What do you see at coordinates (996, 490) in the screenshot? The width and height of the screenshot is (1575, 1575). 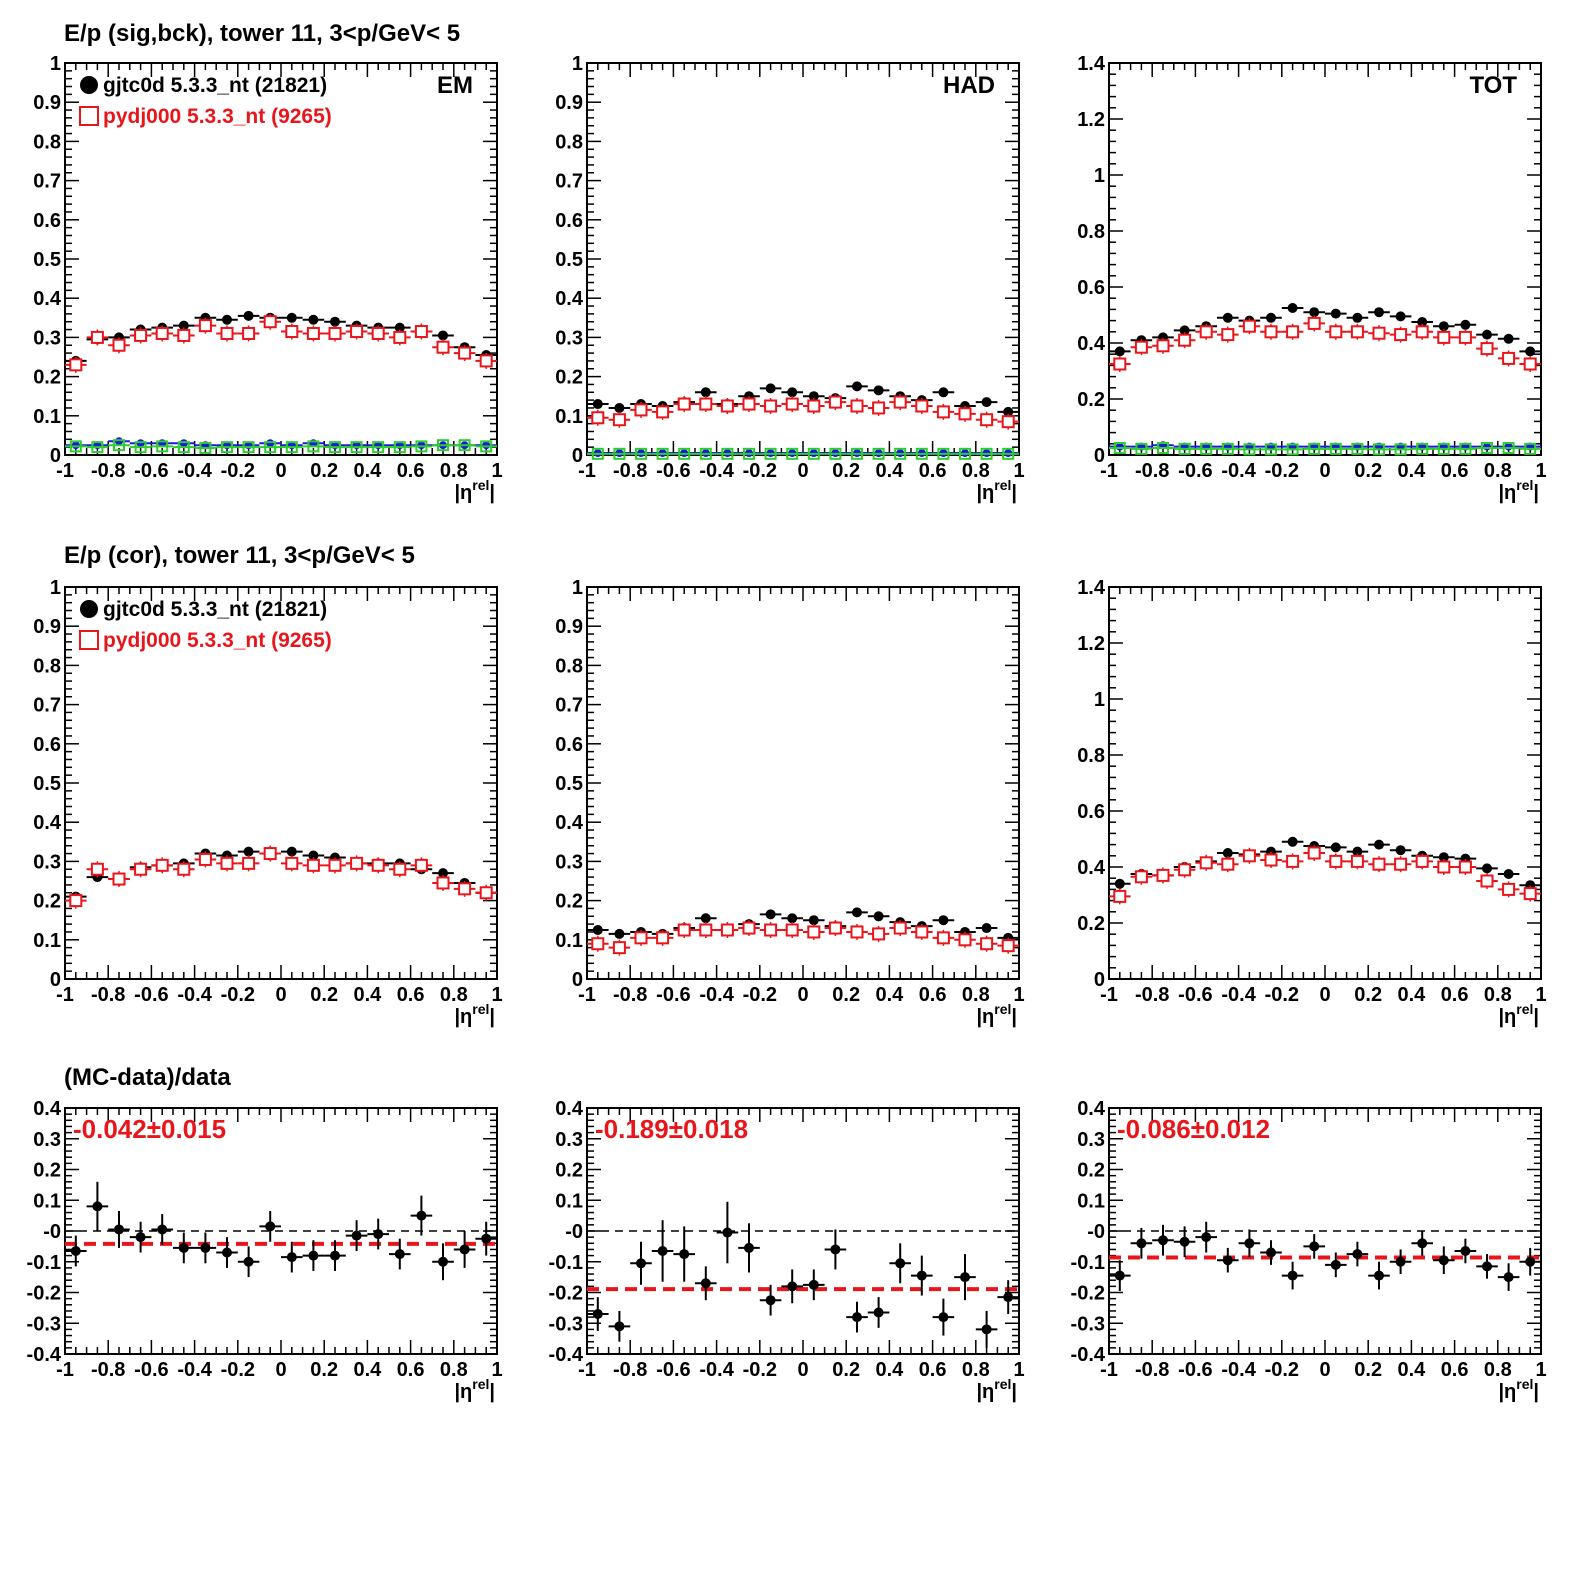 I see `x-axis-label: |ηrel|` at bounding box center [996, 490].